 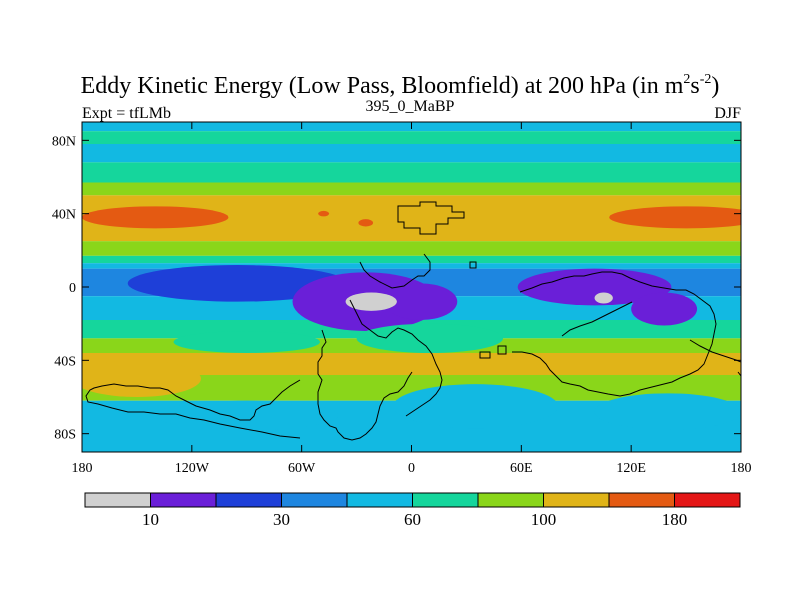 What do you see at coordinates (72, 288) in the screenshot?
I see `y-tick-label-2: 0` at bounding box center [72, 288].